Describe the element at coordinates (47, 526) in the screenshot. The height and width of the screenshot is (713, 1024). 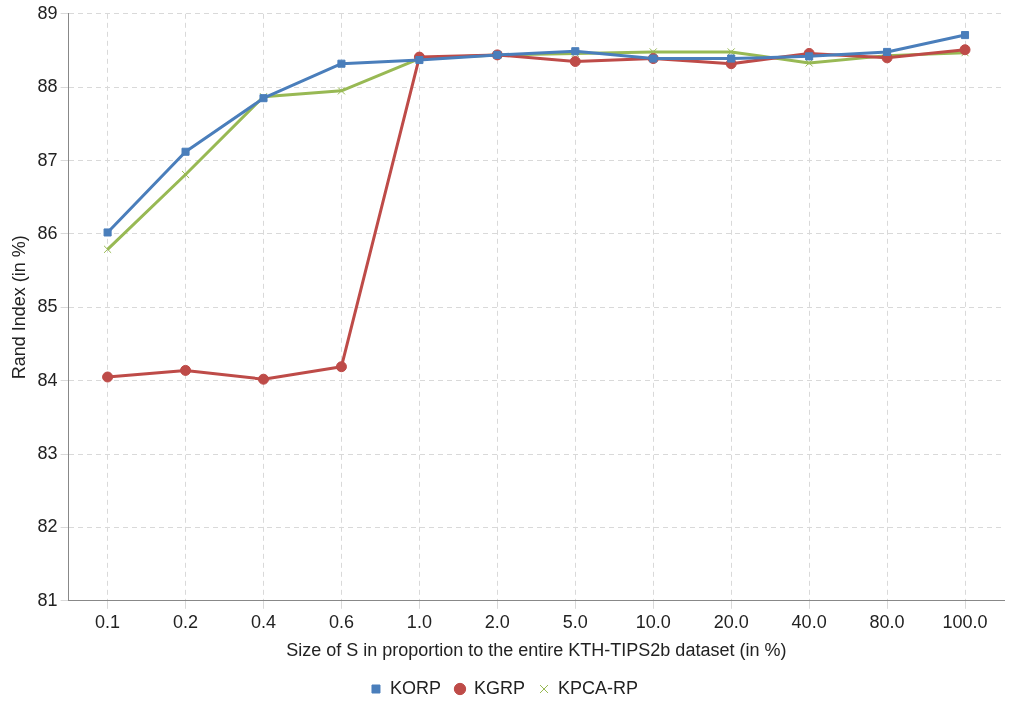
I see `y-tick-label: 82` at that location.